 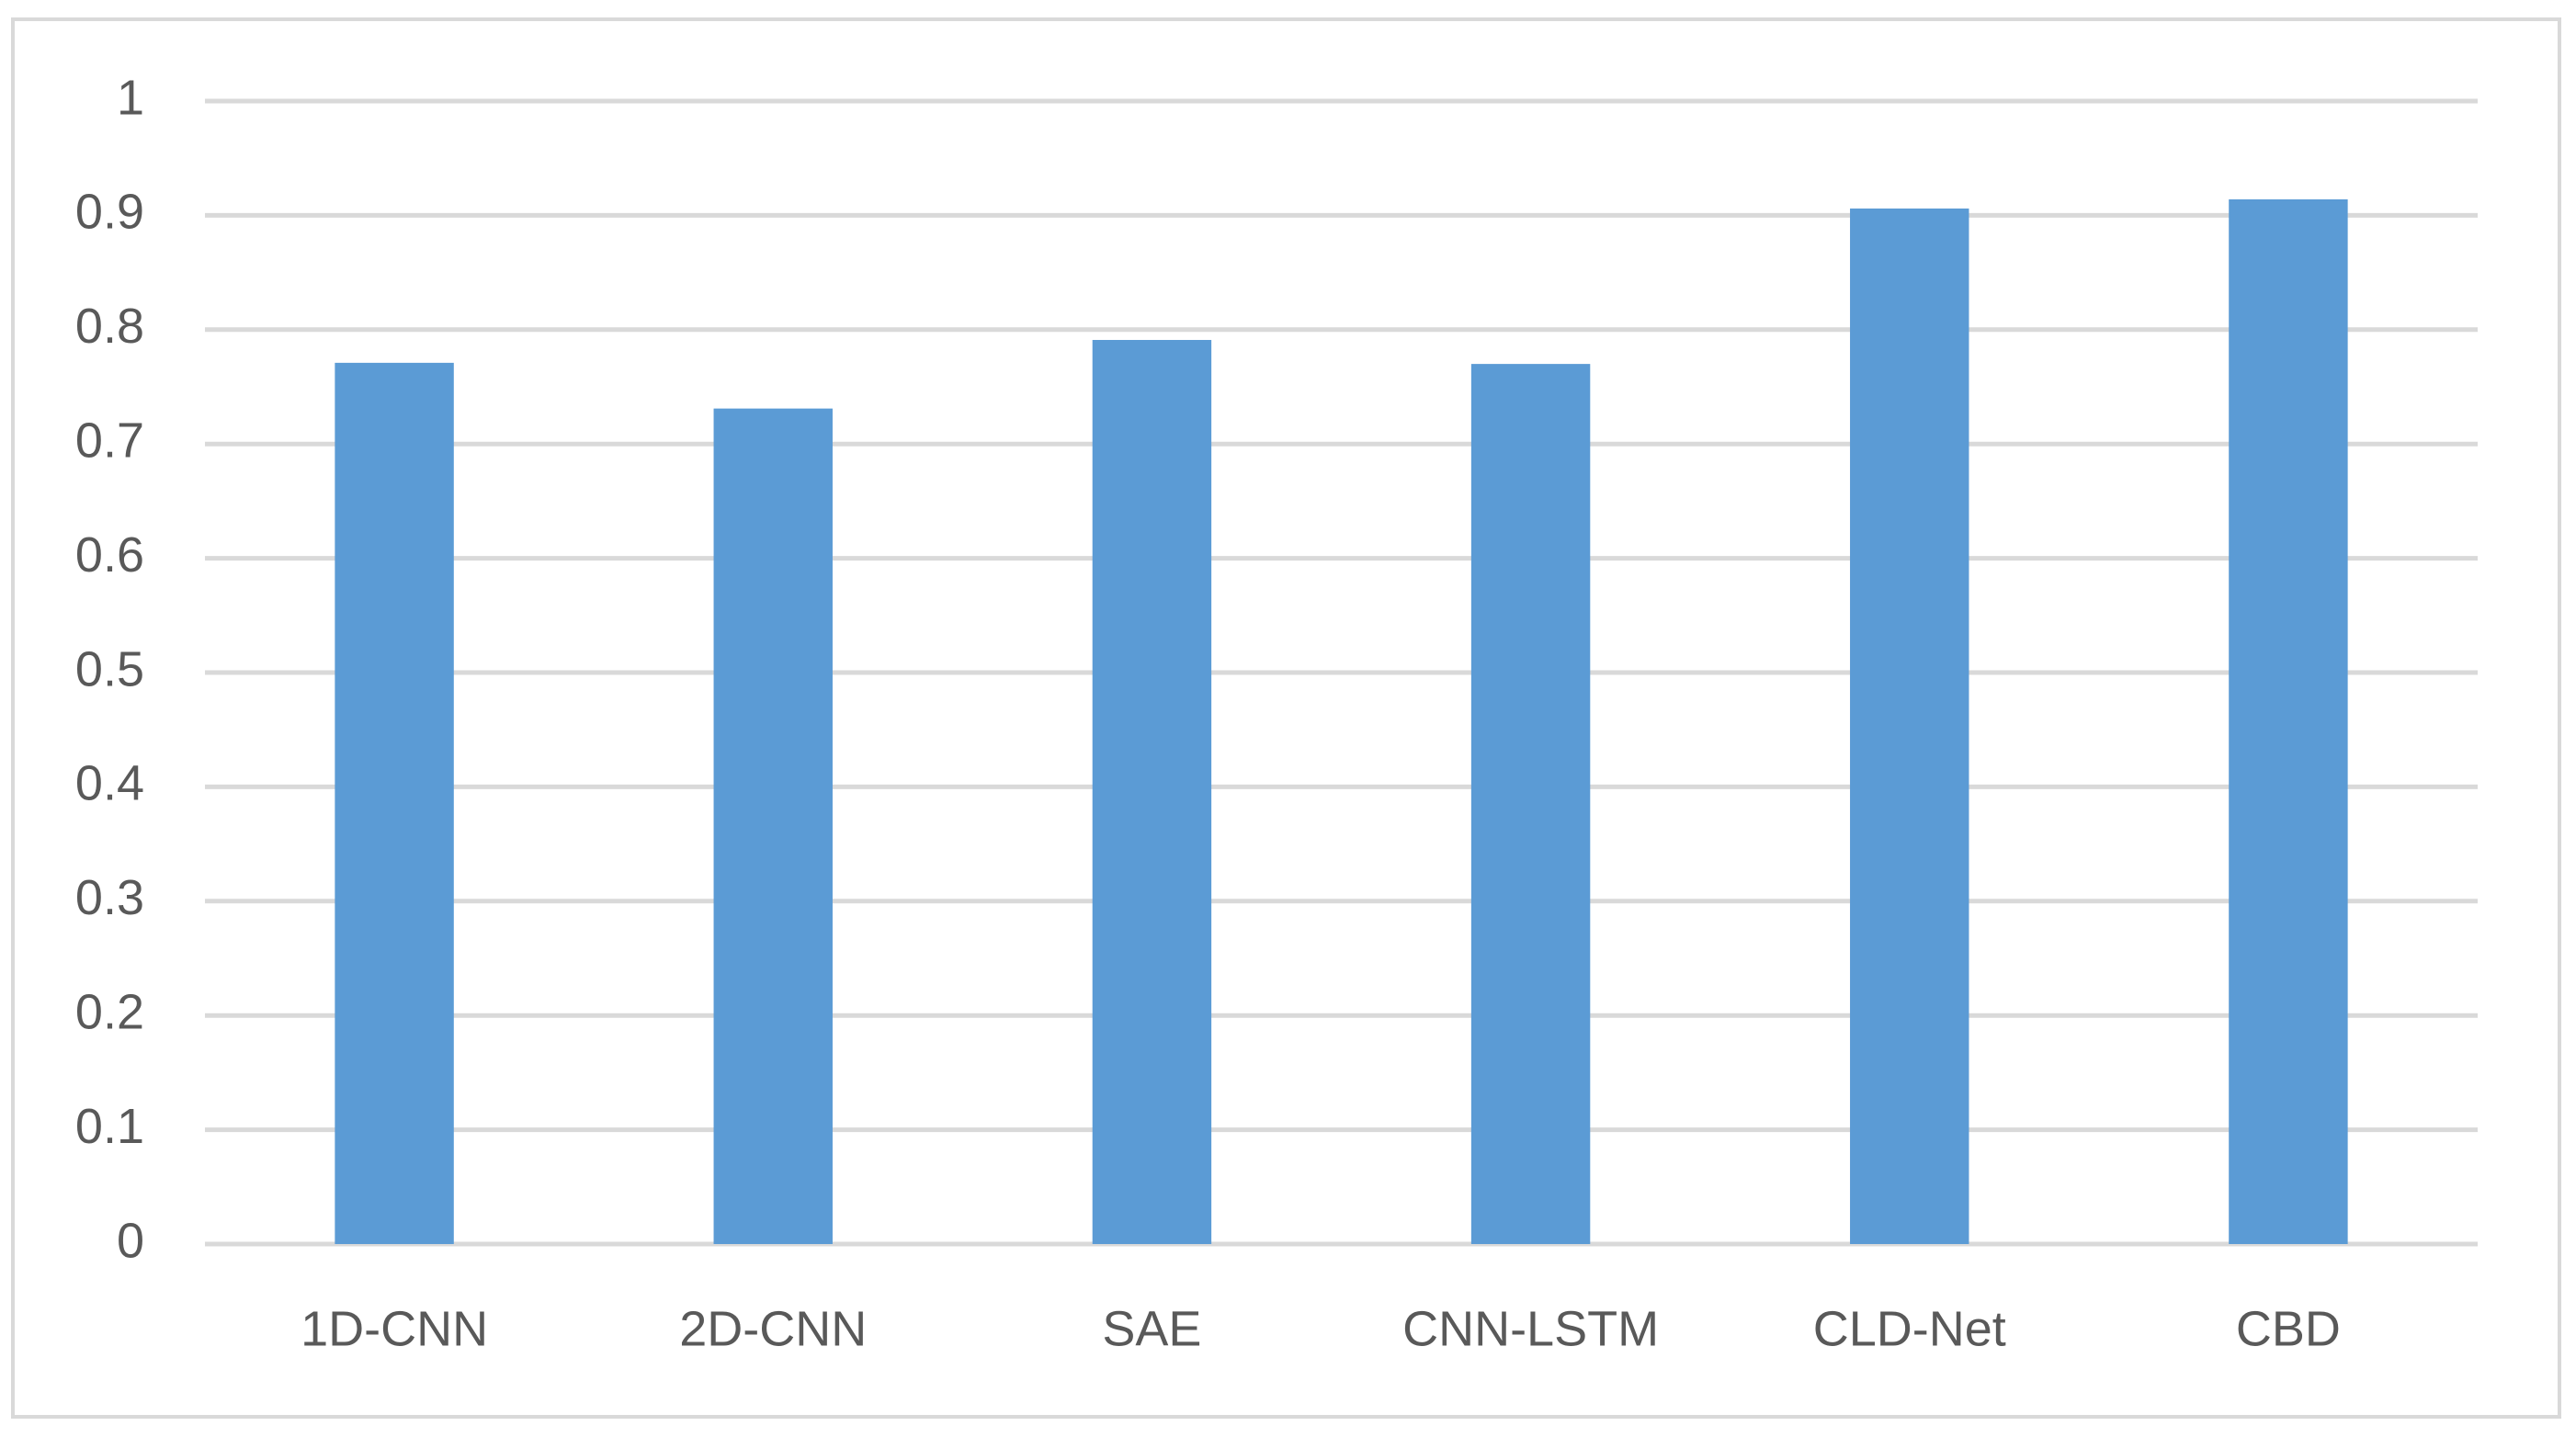 I want to click on y-tick-label: 0.1, so click(x=109, y=1127).